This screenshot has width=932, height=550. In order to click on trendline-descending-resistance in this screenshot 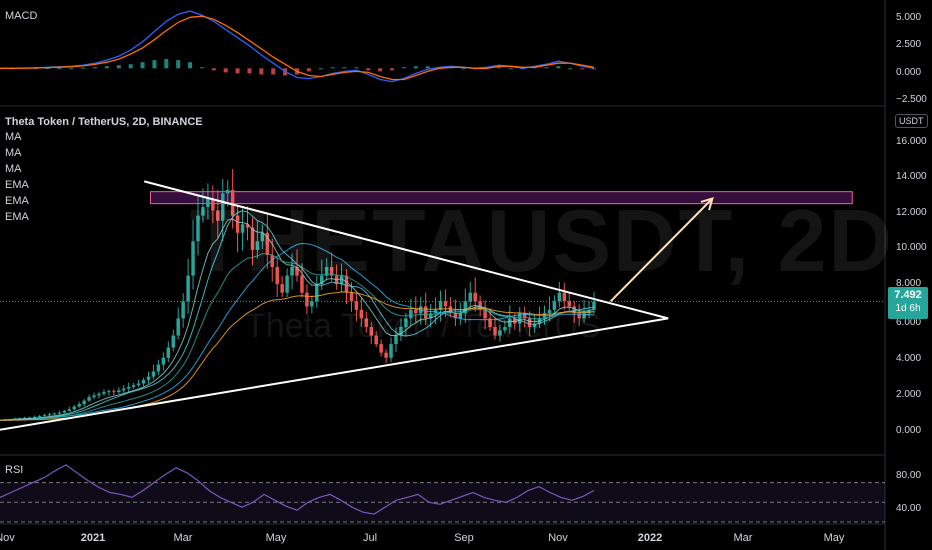, I will do `click(406, 250)`.